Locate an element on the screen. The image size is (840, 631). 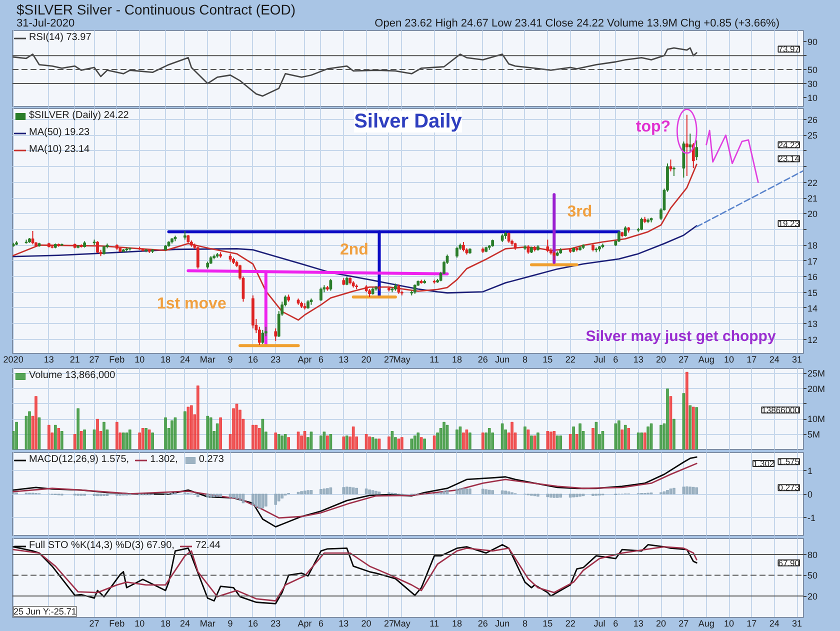
y-tick-label: 18 is located at coordinates (813, 245).